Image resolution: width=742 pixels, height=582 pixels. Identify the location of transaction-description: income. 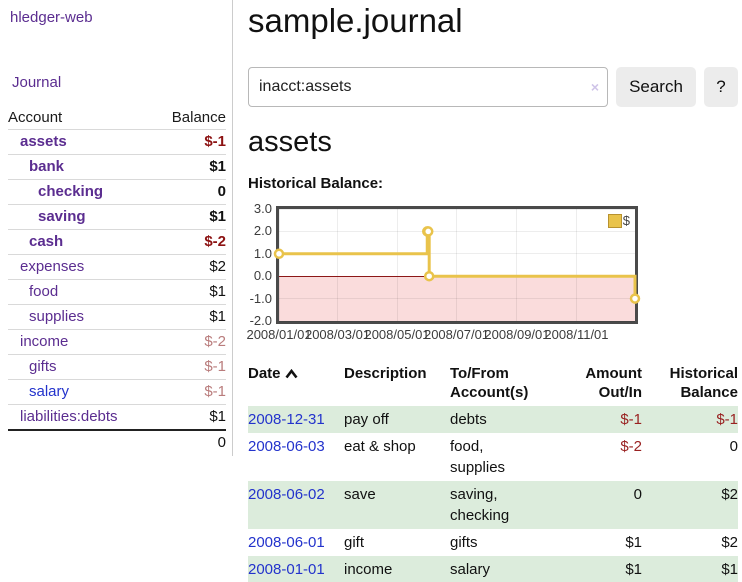
(368, 569).